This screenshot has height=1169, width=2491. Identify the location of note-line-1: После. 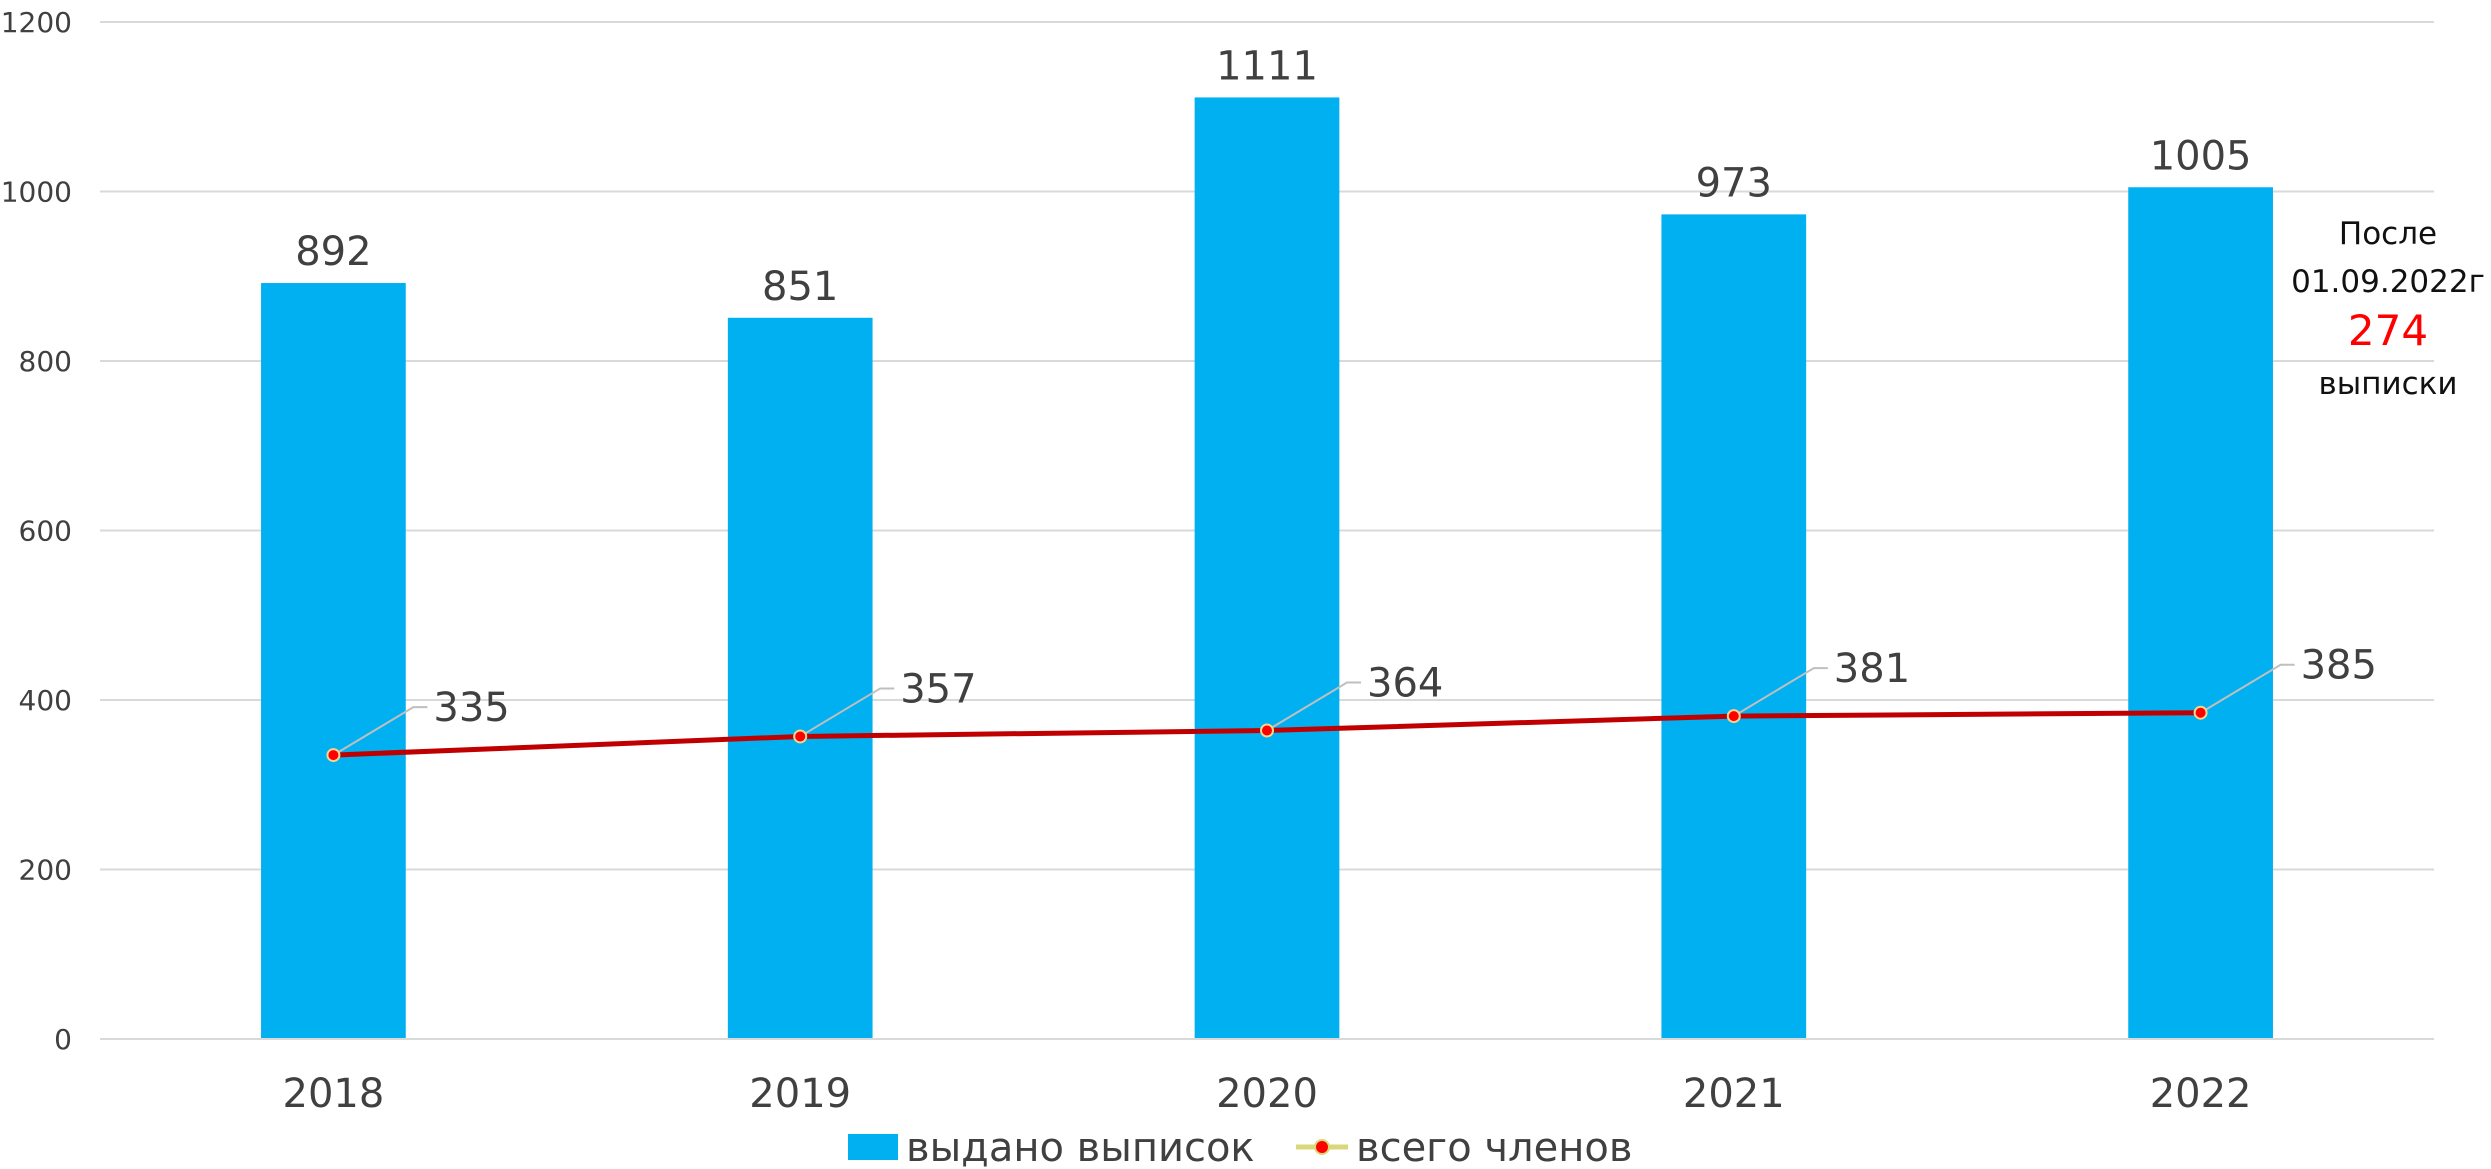
(2388, 234).